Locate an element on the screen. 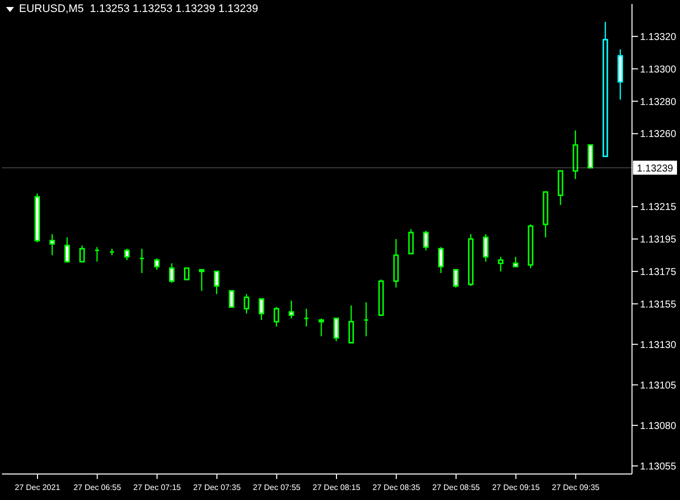  x-tick-label: 27 Dec 08:35 is located at coordinates (396, 487).